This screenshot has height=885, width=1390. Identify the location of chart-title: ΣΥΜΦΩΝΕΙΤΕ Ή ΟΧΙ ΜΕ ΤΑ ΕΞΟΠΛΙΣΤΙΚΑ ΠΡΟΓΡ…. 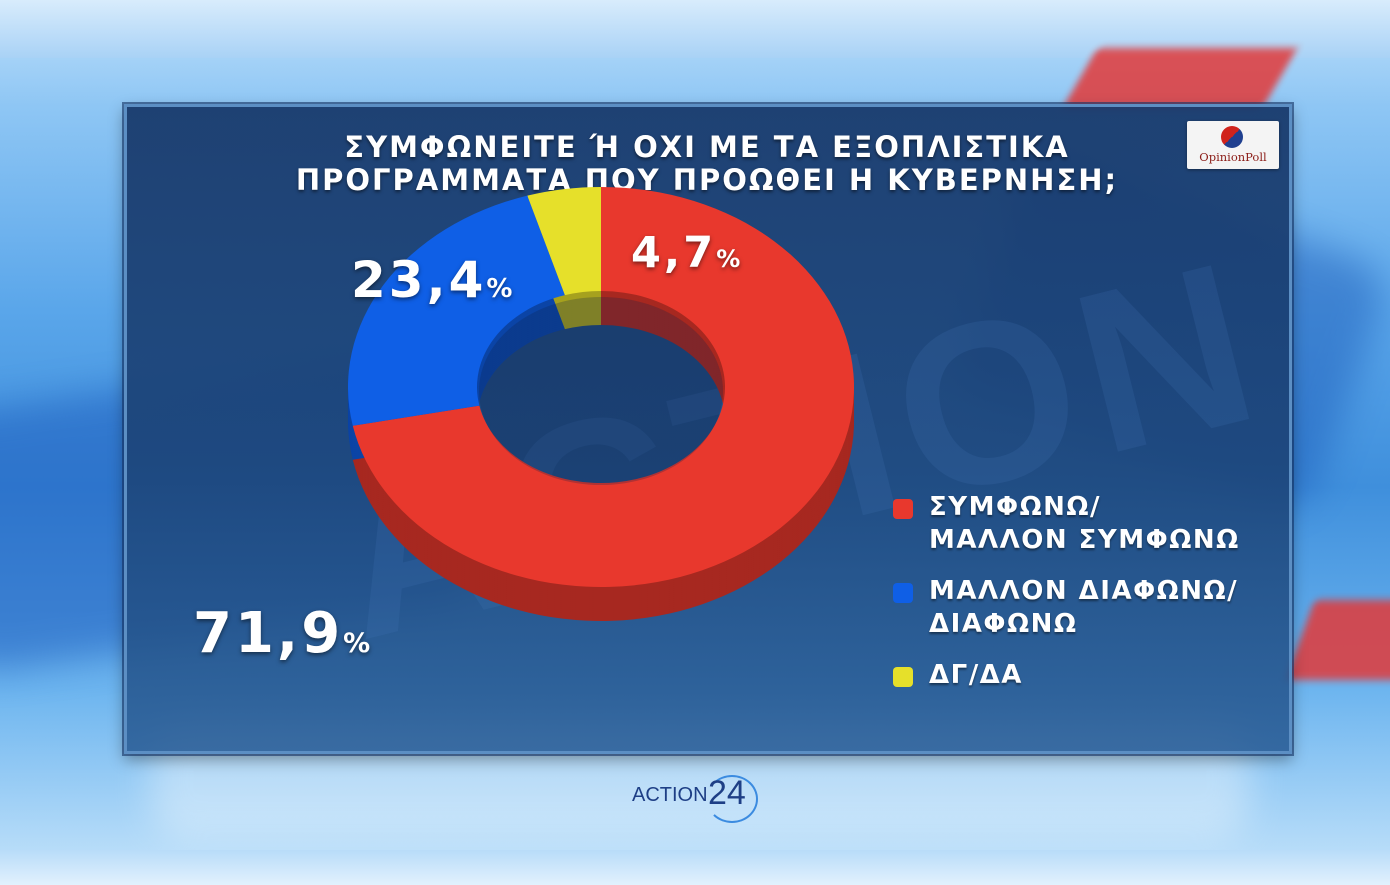
(707, 164).